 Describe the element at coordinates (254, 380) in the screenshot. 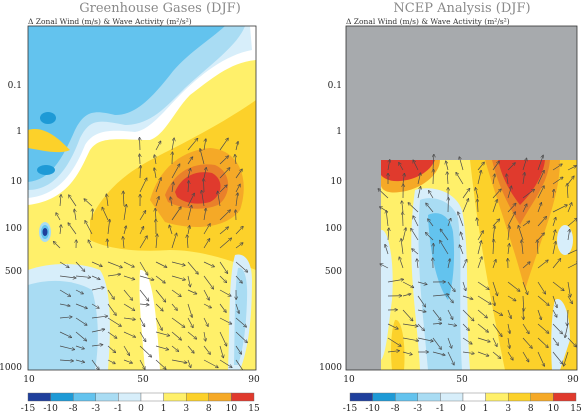

I see `x-tick-label: 90` at that location.